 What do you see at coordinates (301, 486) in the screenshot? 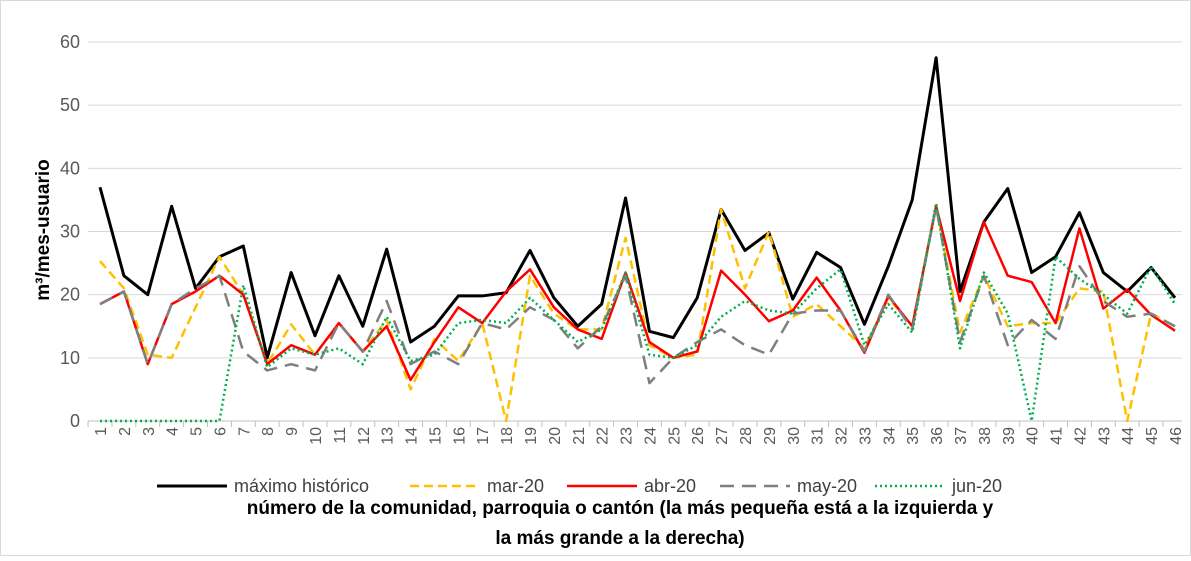
I see `legend-label: máximo histórico` at bounding box center [301, 486].